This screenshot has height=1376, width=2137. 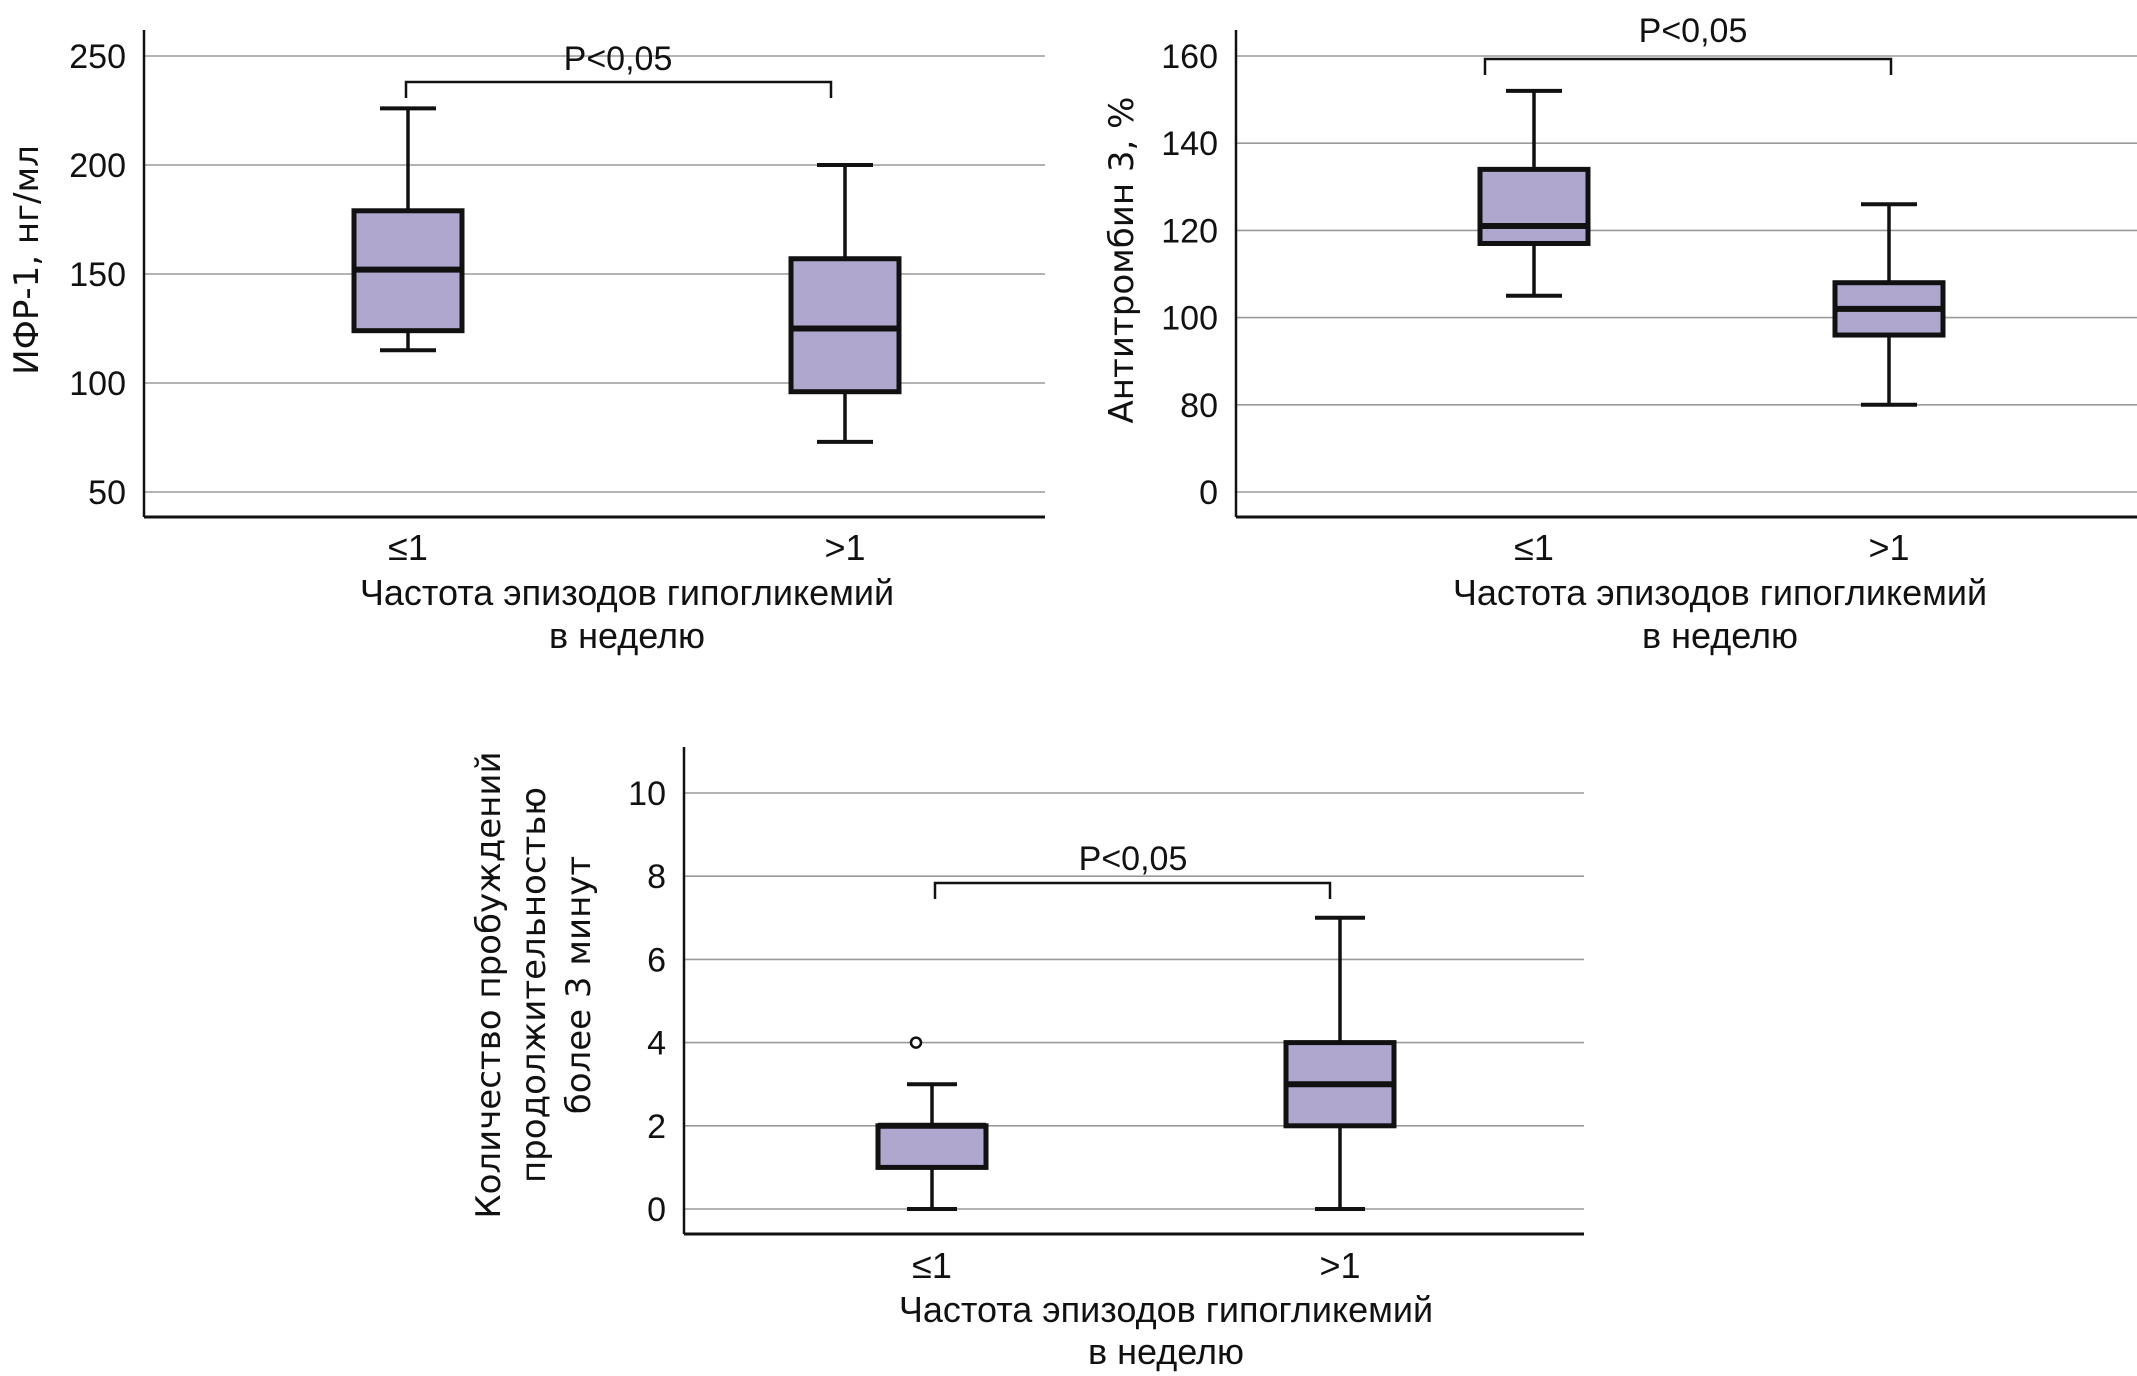 What do you see at coordinates (579, 985) in the screenshot?
I see `y-axis-label-line: более 3 минут` at bounding box center [579, 985].